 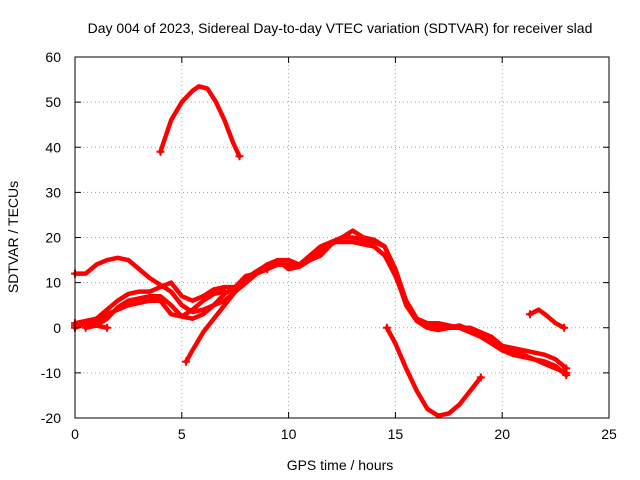 I want to click on x-tick-label: 10, so click(x=289, y=434).